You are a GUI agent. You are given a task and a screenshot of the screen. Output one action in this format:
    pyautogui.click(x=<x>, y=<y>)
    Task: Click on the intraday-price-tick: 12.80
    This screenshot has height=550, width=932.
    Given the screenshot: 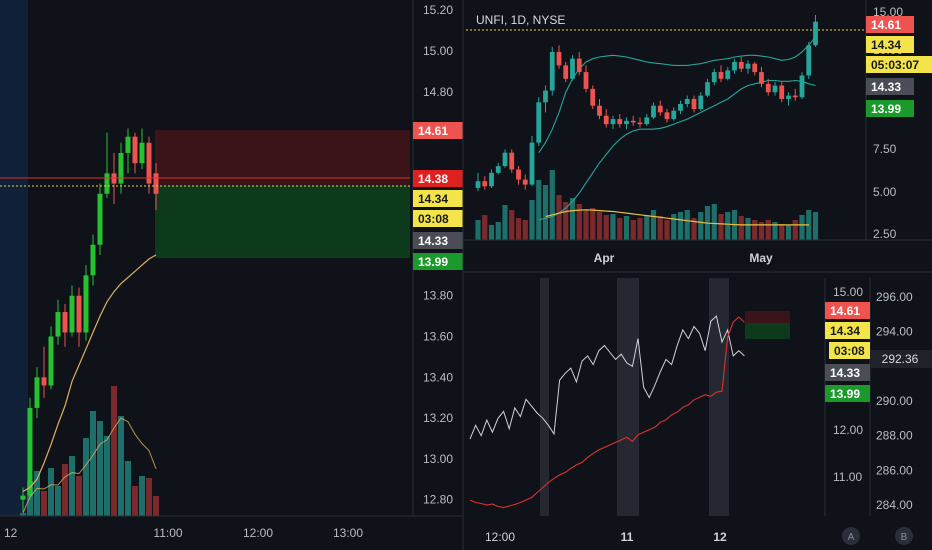 What is the action you would take?
    pyautogui.click(x=438, y=500)
    